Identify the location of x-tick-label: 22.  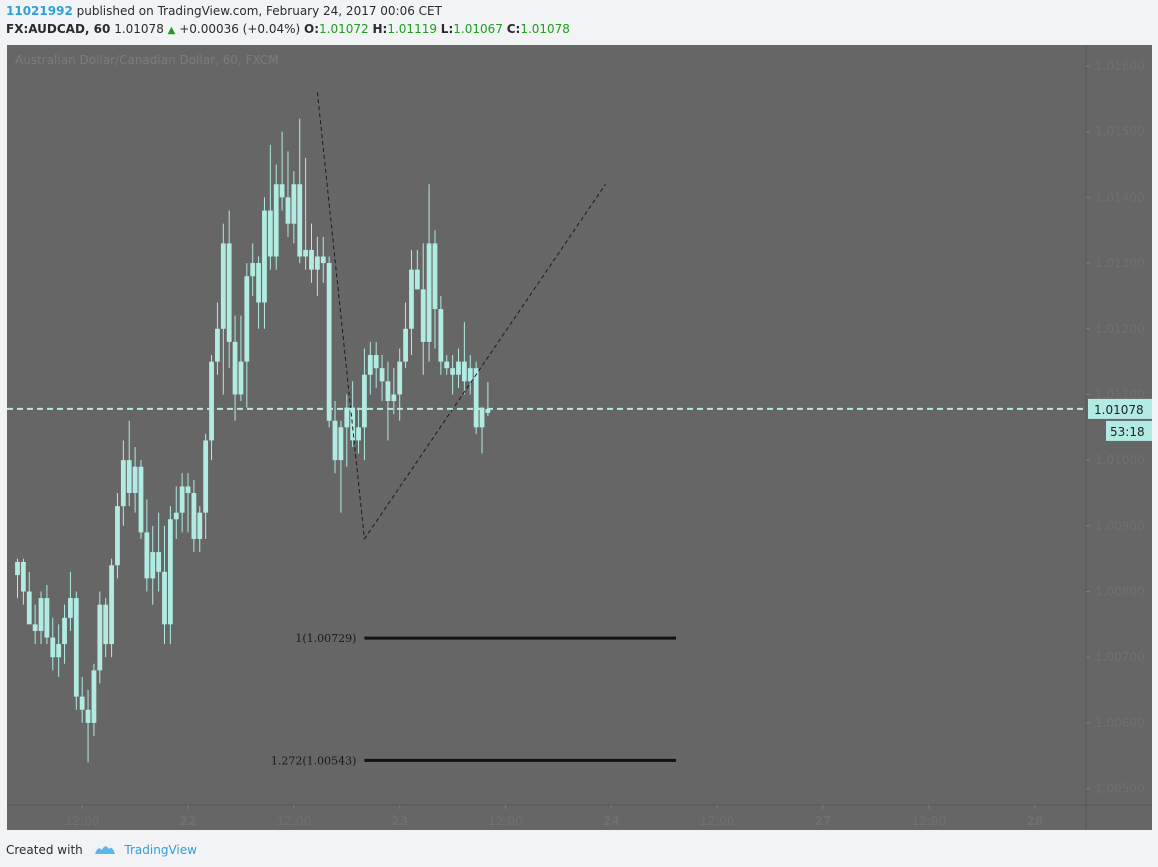
(188, 821).